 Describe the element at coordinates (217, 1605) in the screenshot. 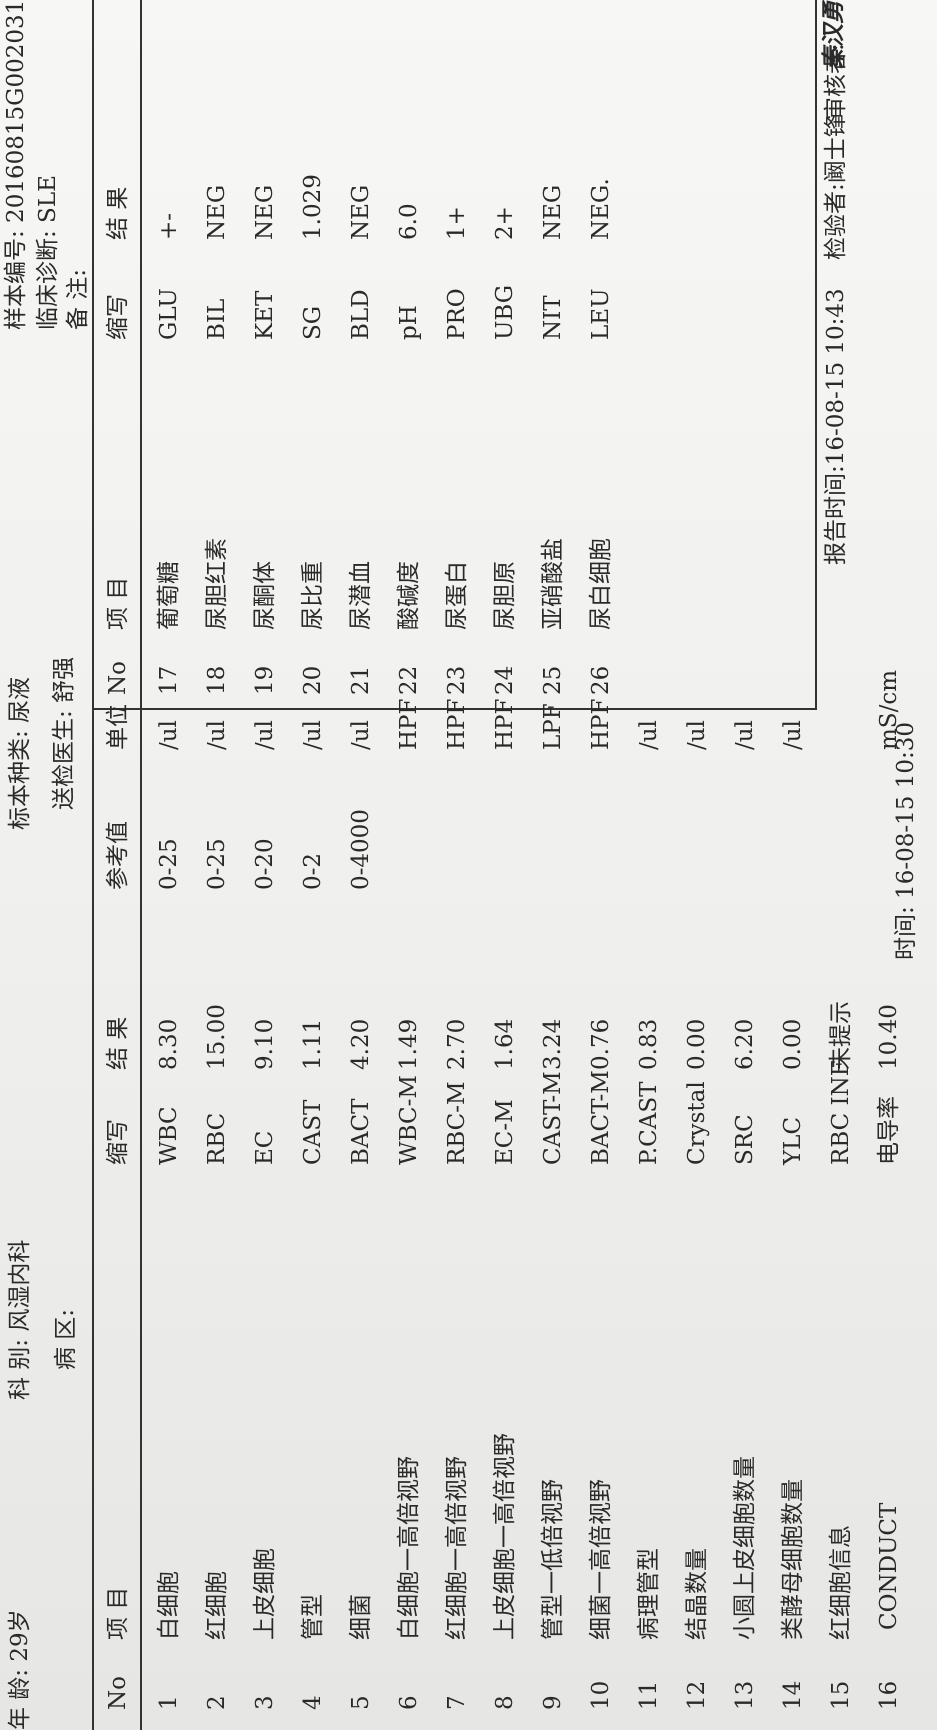

I see `cell: 红细胞` at that location.